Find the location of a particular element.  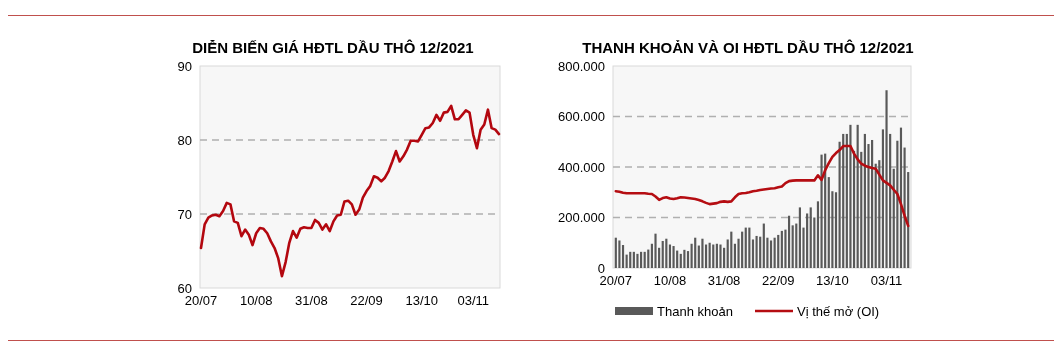

legend-label: Thanh khoản is located at coordinates (695, 311).